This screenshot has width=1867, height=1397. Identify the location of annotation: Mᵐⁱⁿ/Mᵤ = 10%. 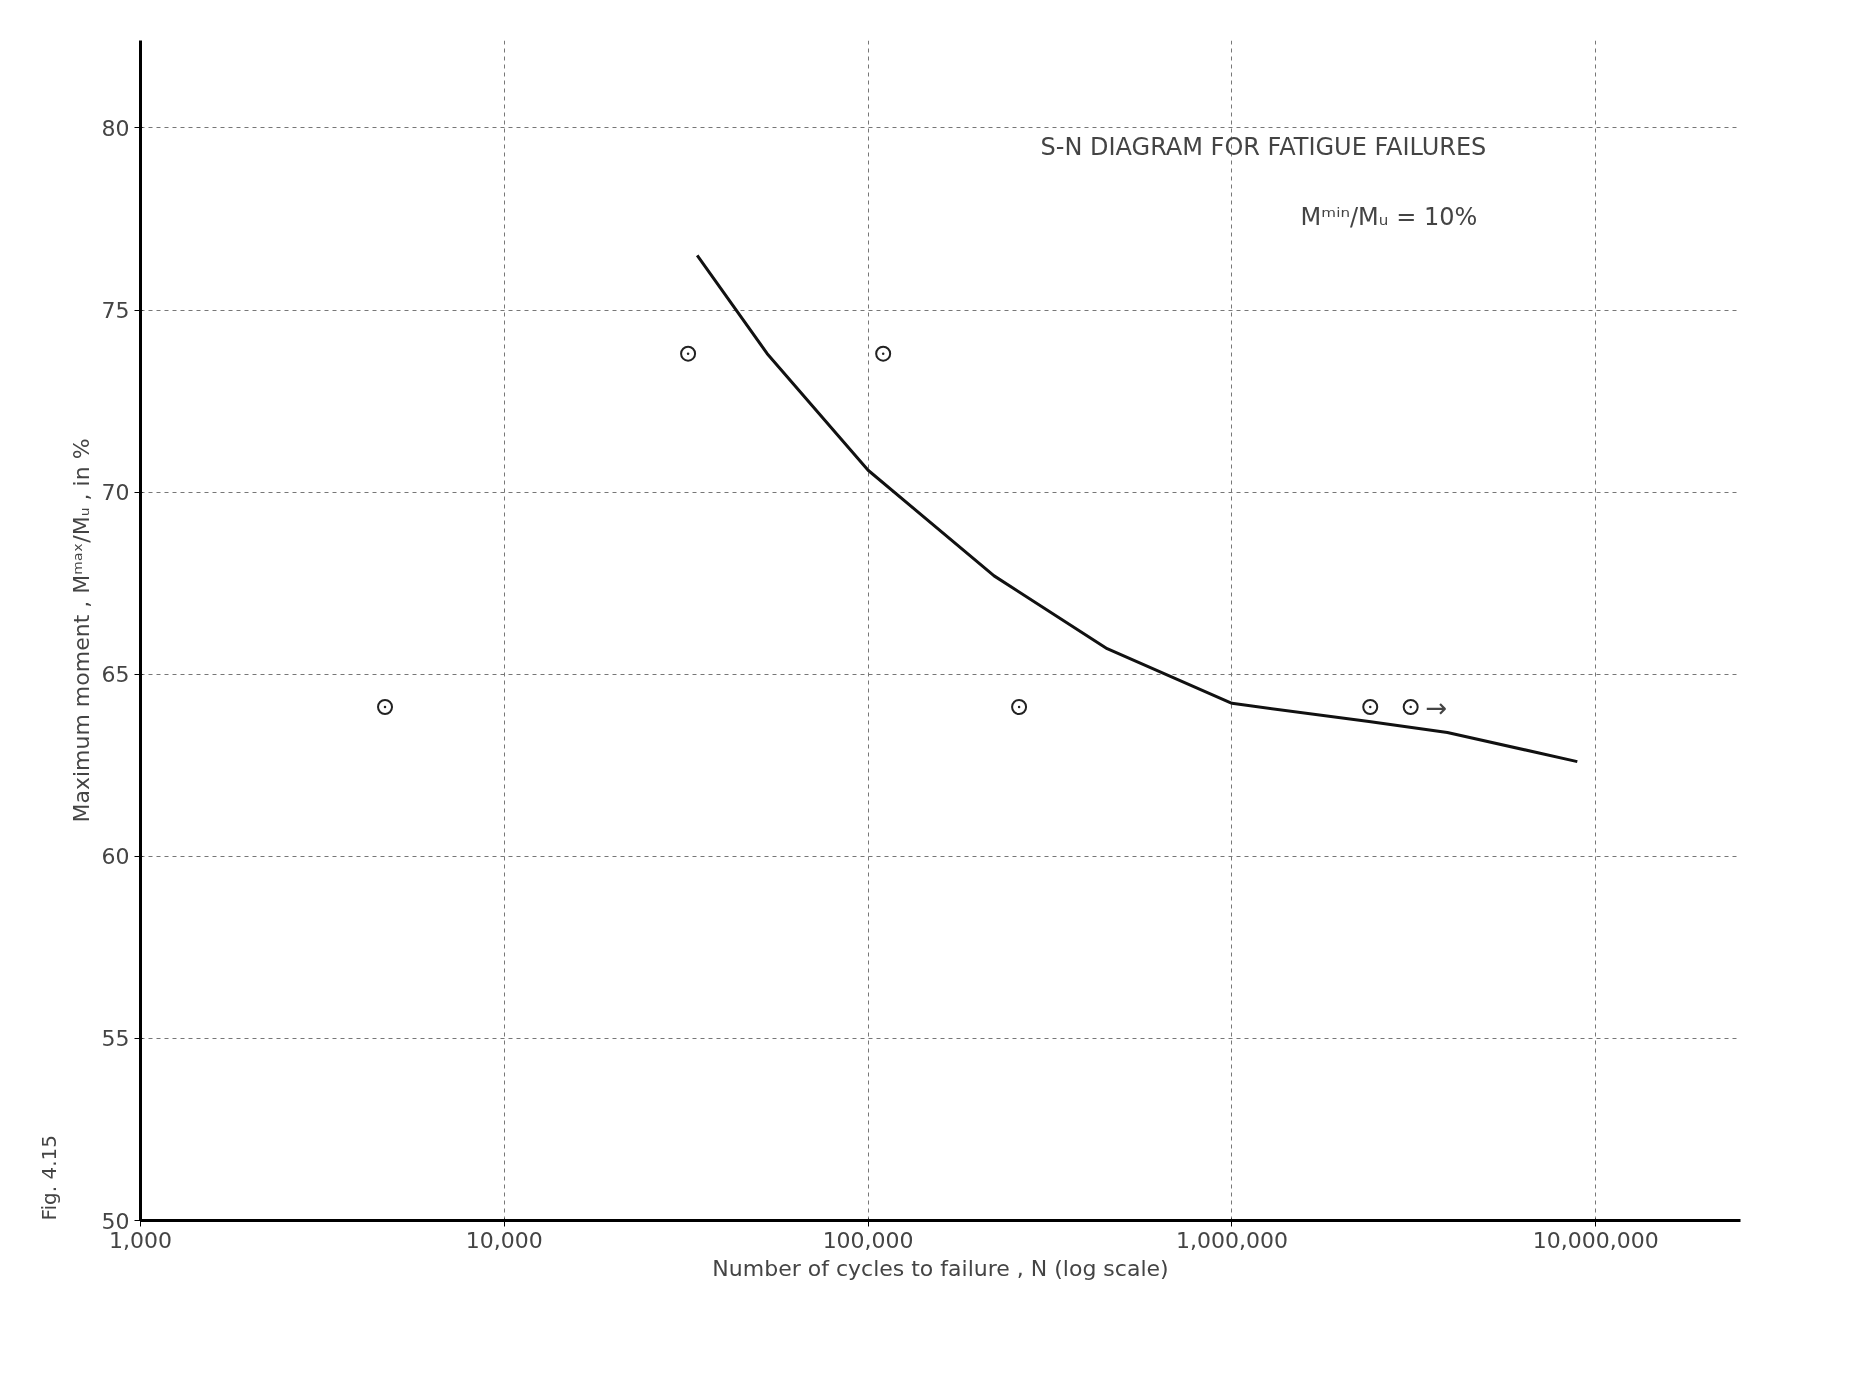
(1389, 216).